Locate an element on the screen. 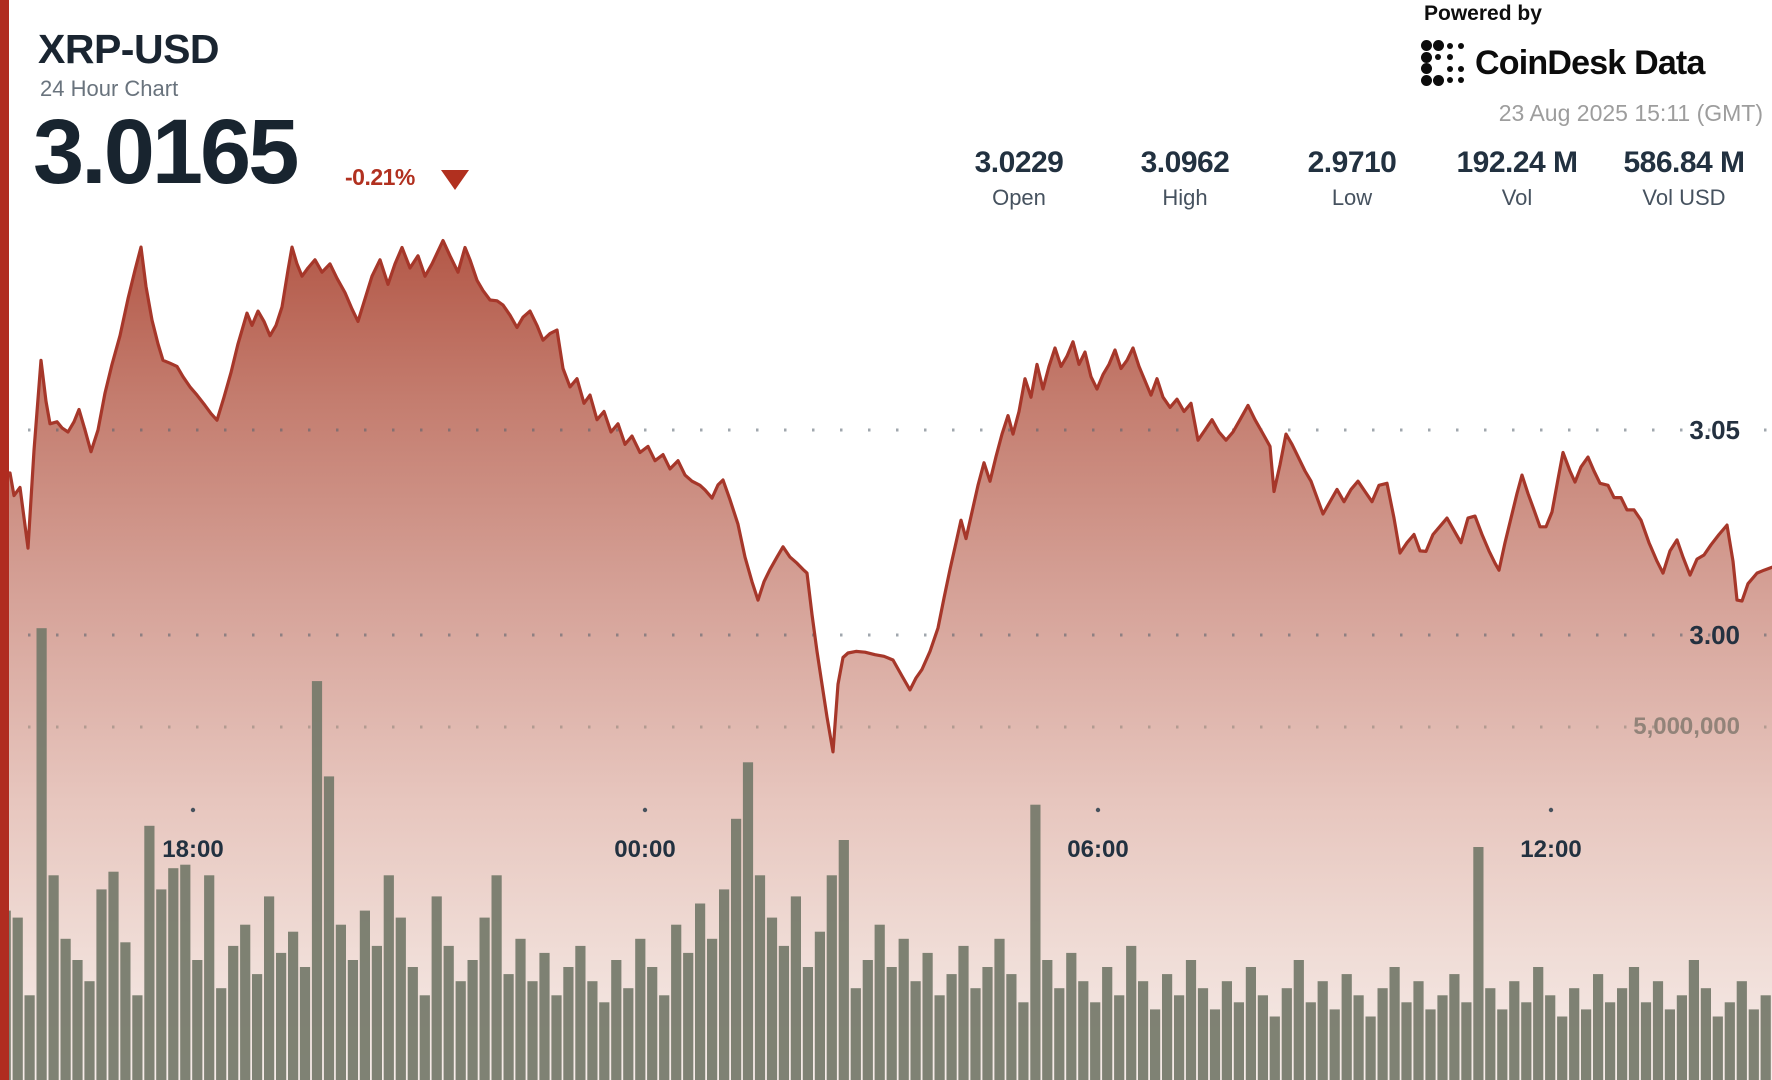  stat-high: 3.0962 High is located at coordinates (1185, 178).